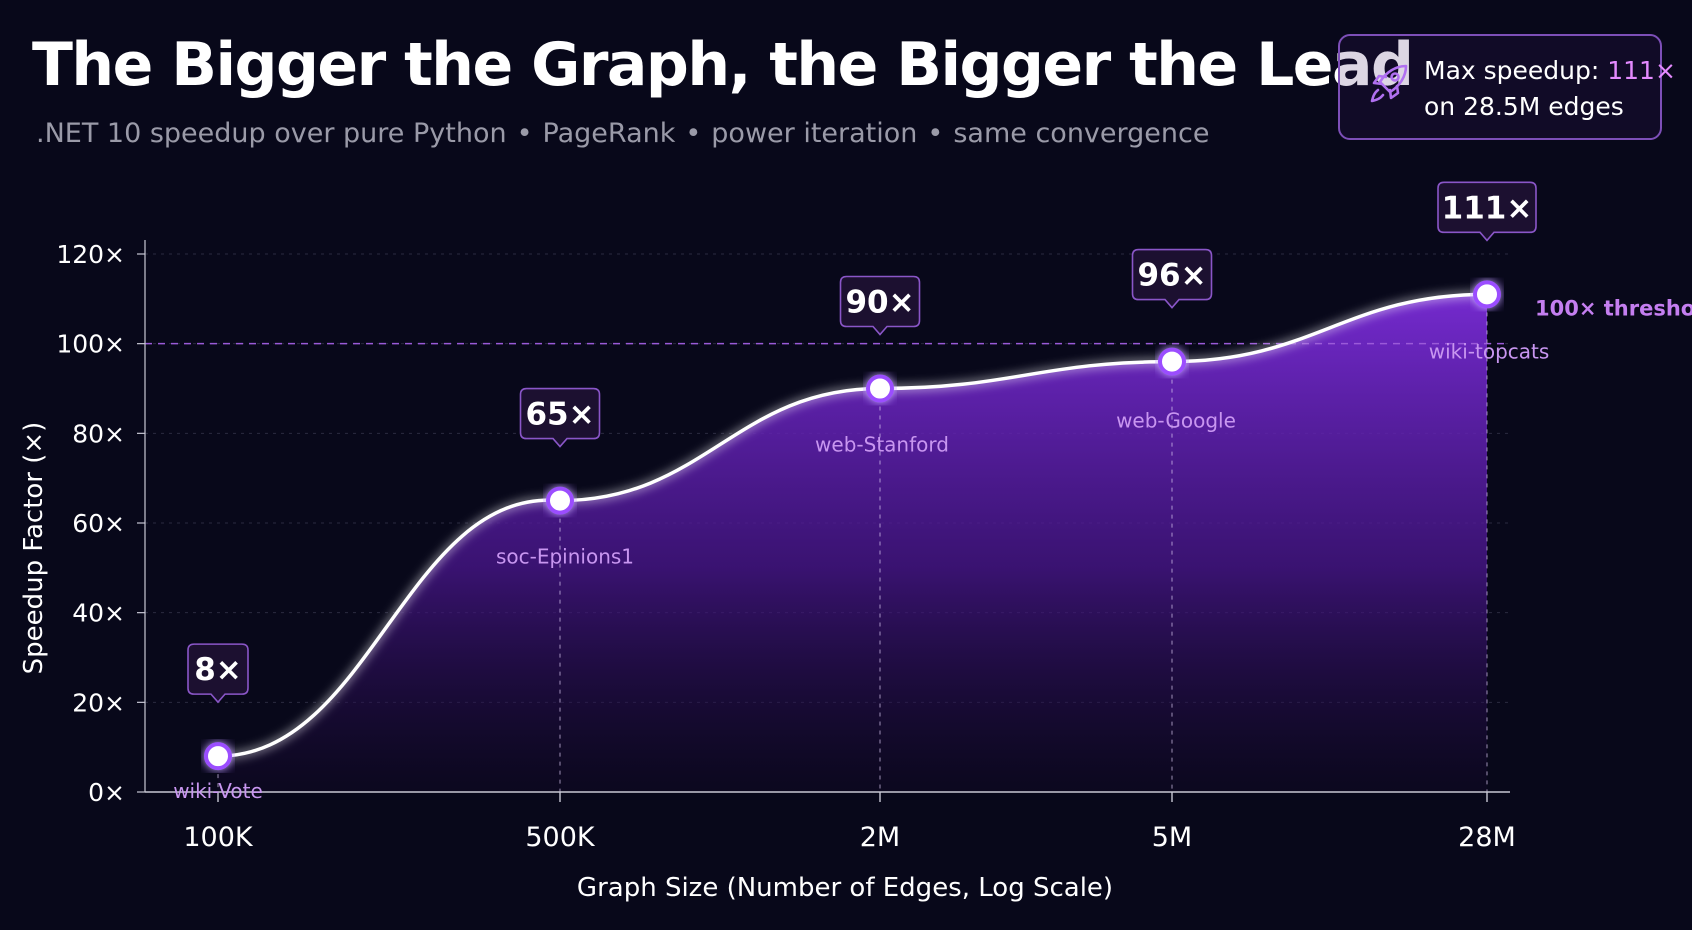 This screenshot has width=1692, height=930. What do you see at coordinates (880, 837) in the screenshot?
I see `x-tick-label: 2M` at bounding box center [880, 837].